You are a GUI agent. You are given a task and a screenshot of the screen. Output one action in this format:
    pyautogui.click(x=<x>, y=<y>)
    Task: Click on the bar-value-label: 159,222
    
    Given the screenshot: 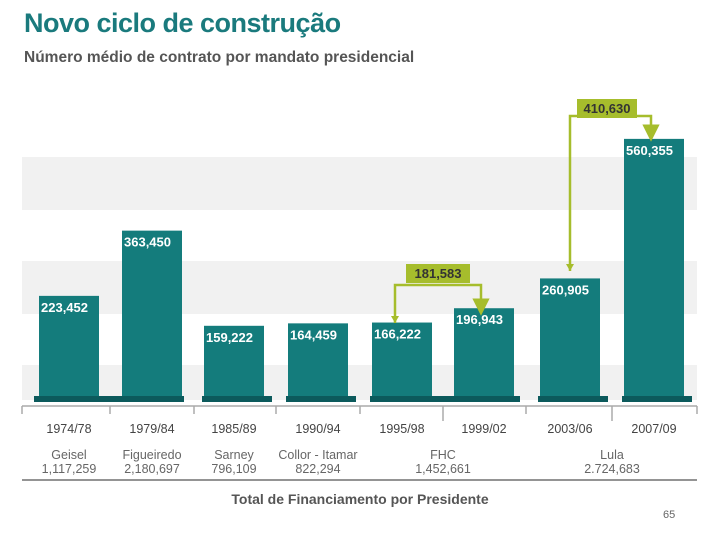 What is the action you would take?
    pyautogui.click(x=229, y=337)
    